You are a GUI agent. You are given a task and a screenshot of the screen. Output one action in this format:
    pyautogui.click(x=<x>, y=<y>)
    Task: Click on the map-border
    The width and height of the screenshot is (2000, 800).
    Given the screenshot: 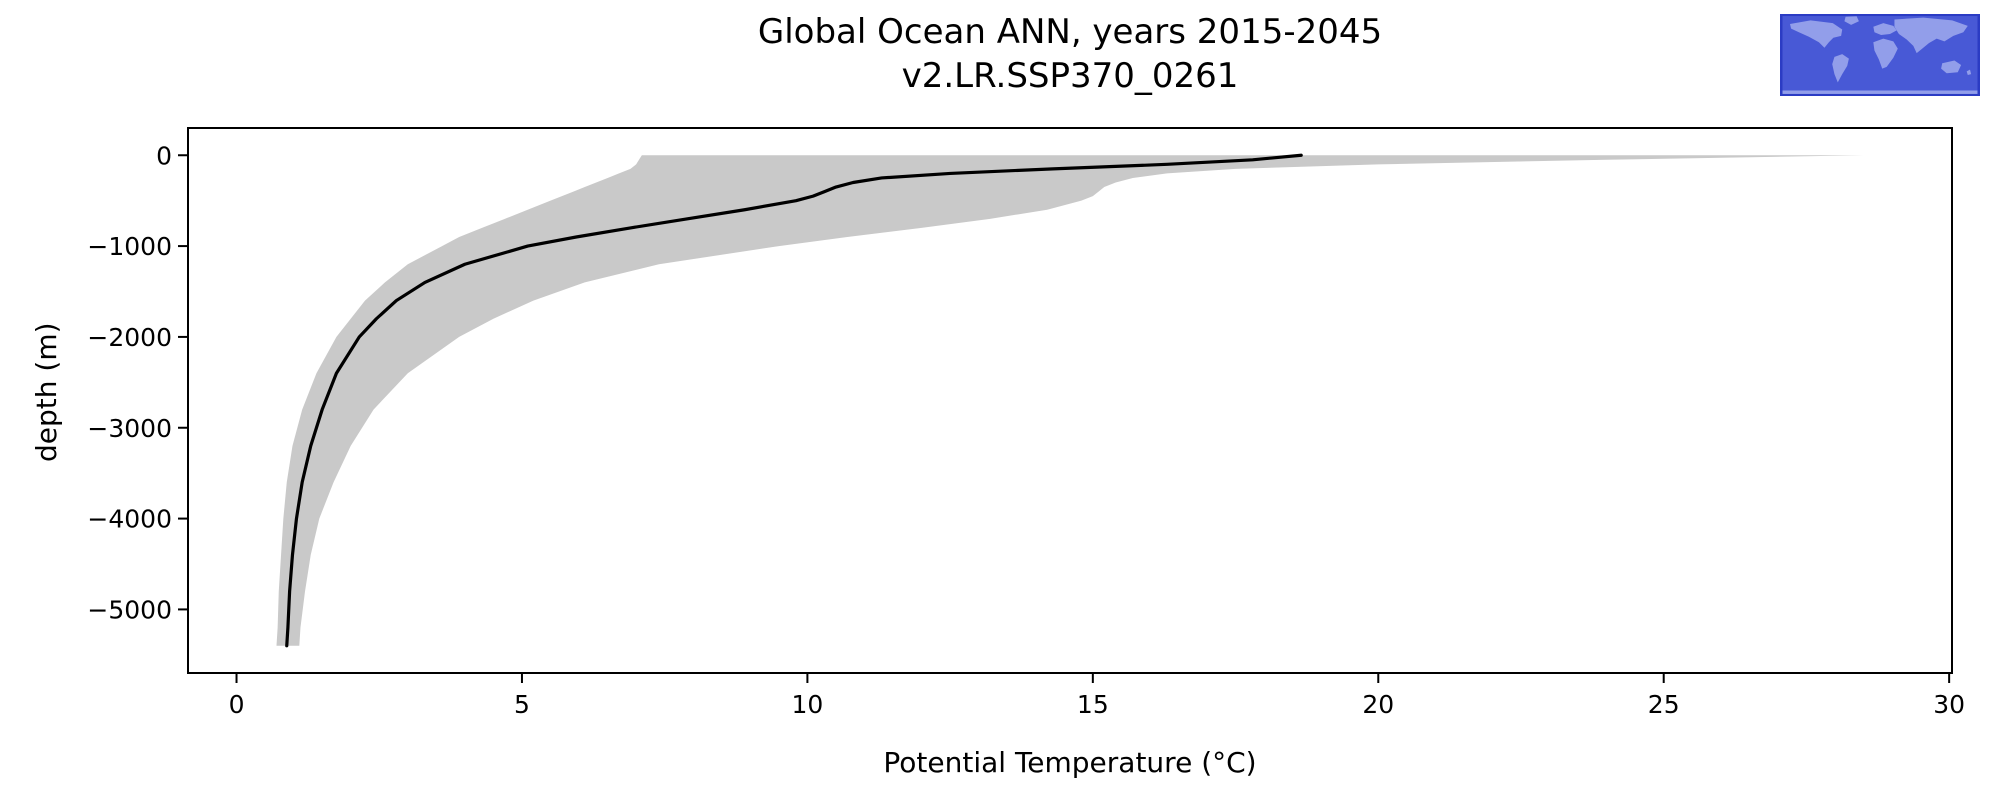 What is the action you would take?
    pyautogui.click(x=1880, y=55)
    